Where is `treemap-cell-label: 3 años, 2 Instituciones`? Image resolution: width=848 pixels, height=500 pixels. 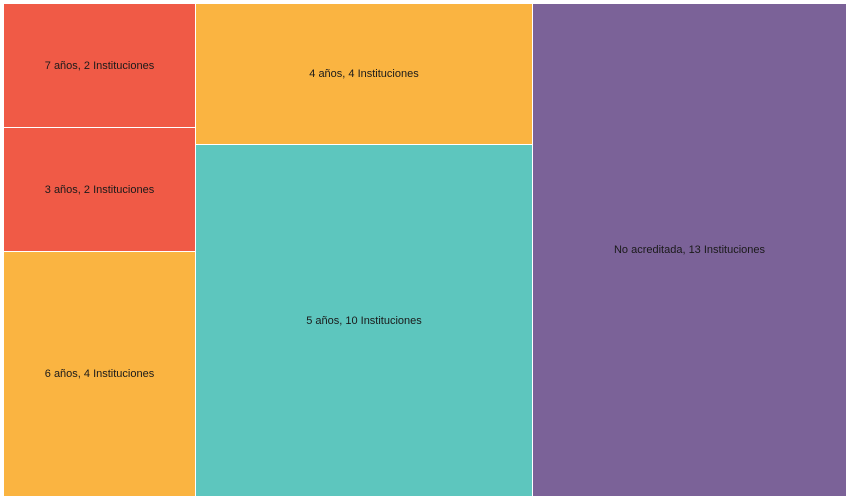
treemap-cell-label: 3 años, 2 Instituciones is located at coordinates (99, 189).